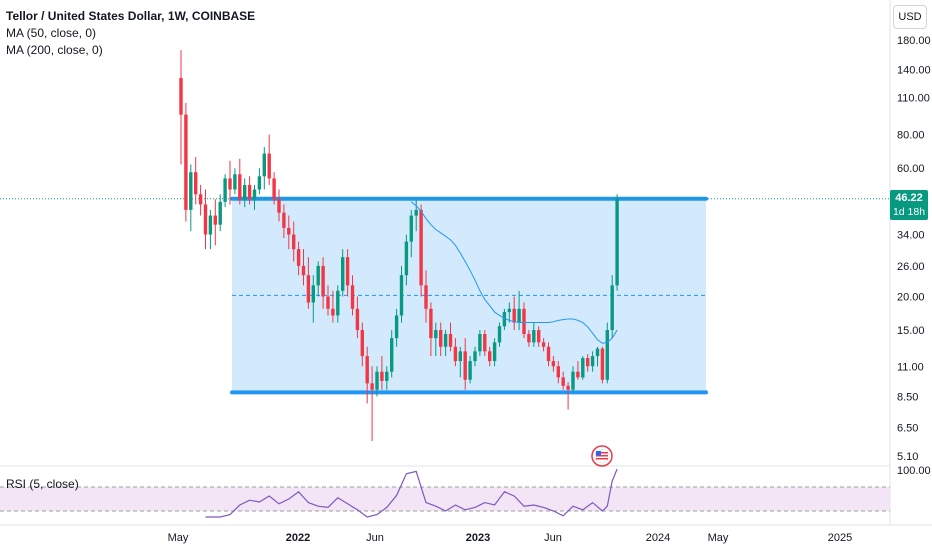 This screenshot has width=932, height=550. I want to click on ma200-legend: MA (200, close, 0), so click(54, 50).